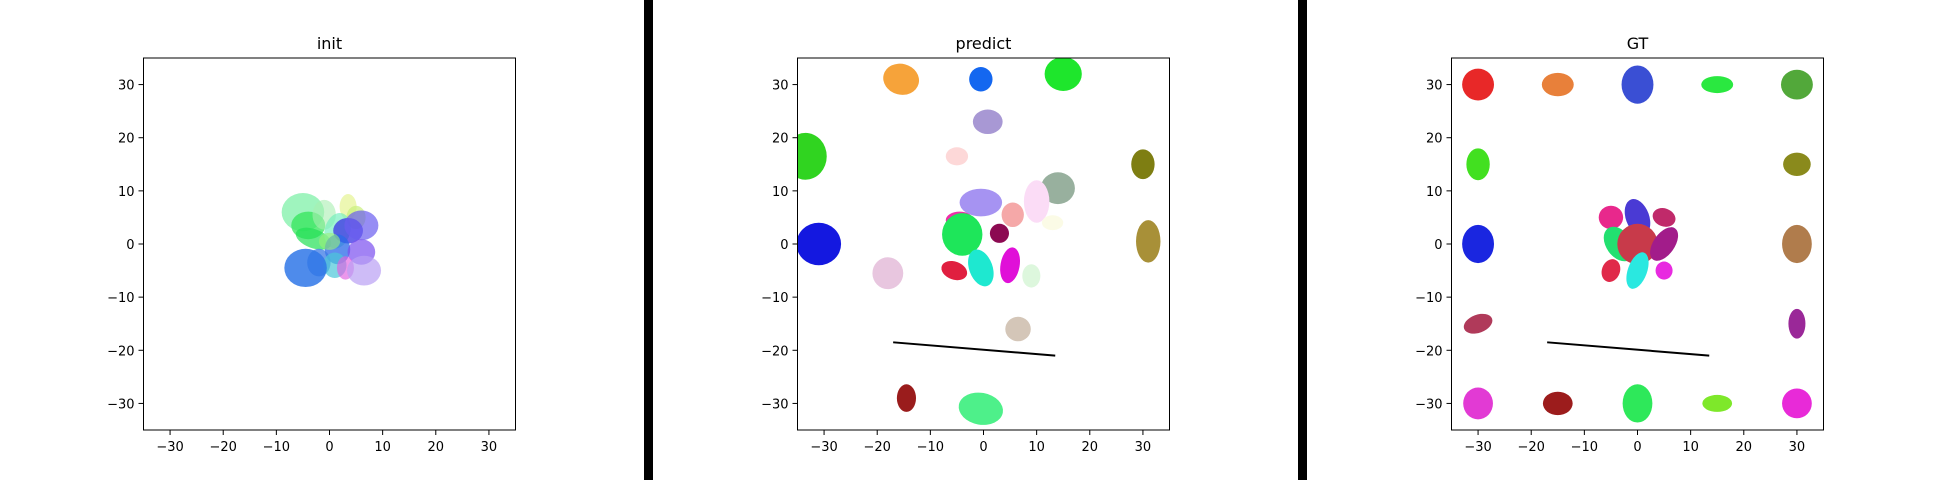 Image resolution: width=1940 pixels, height=480 pixels. I want to click on x-tick-label: 30, so click(489, 447).